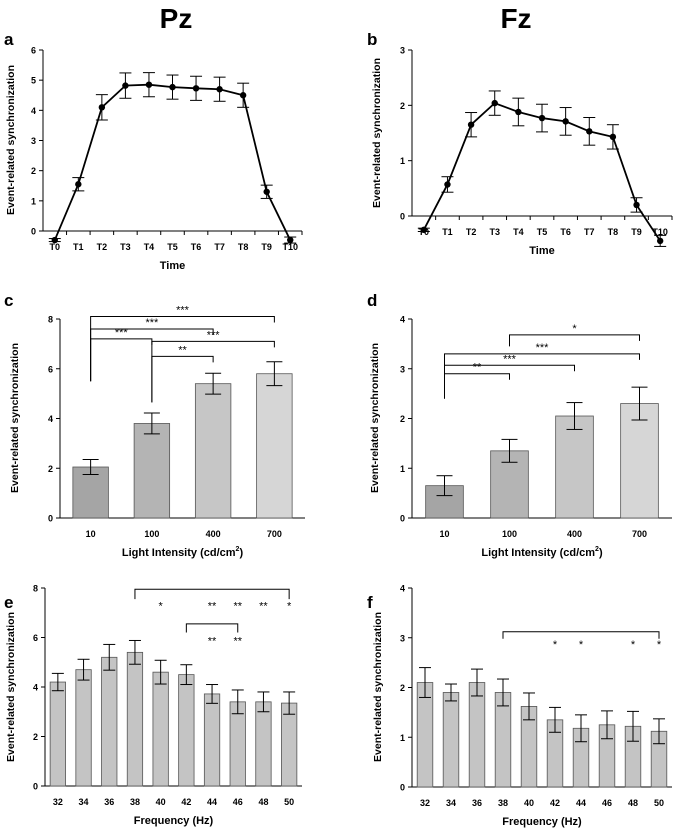 The width and height of the screenshot is (685, 828). What do you see at coordinates (172, 162) in the screenshot?
I see `series-line` at bounding box center [172, 162].